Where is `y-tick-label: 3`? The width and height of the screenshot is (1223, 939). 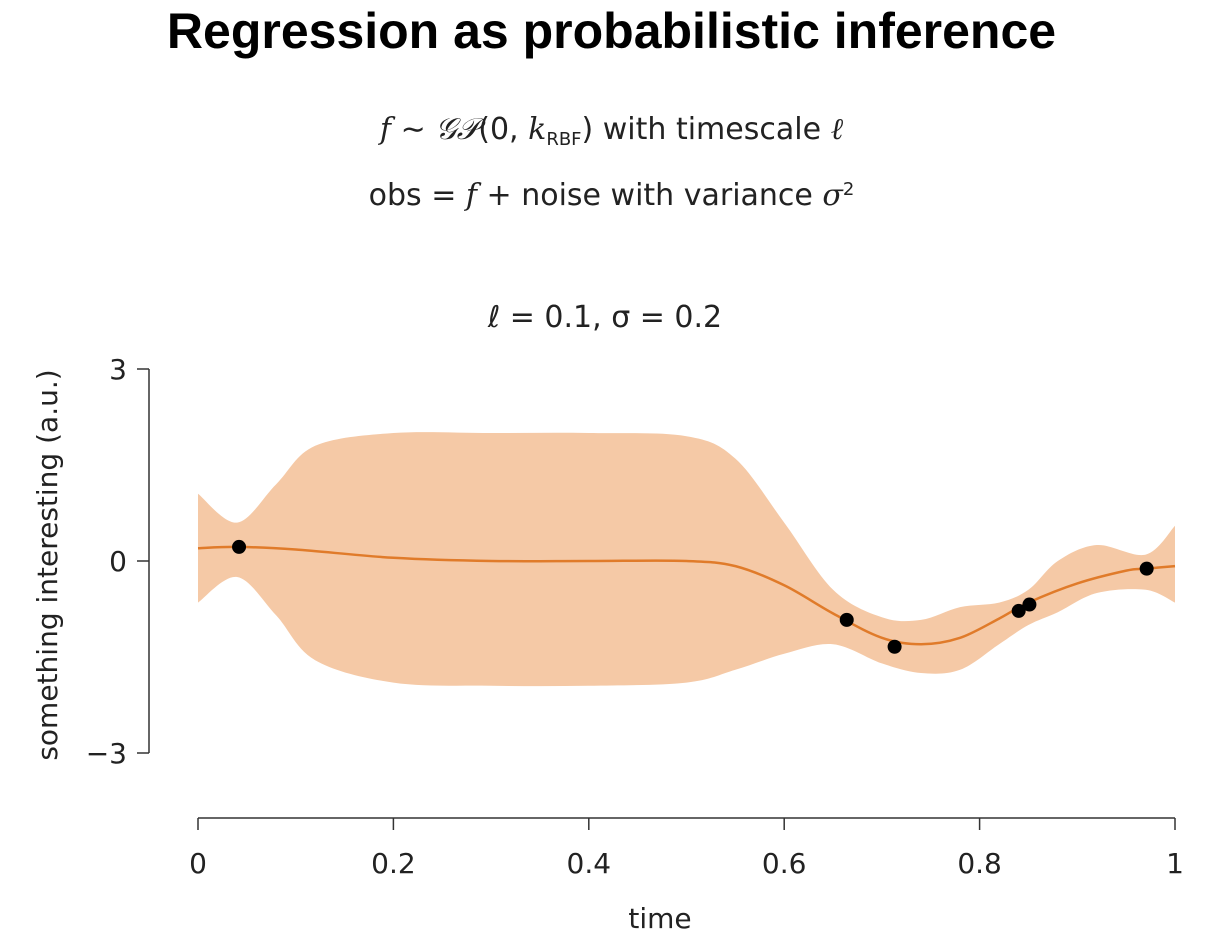
y-tick-label: 3 is located at coordinates (118, 369).